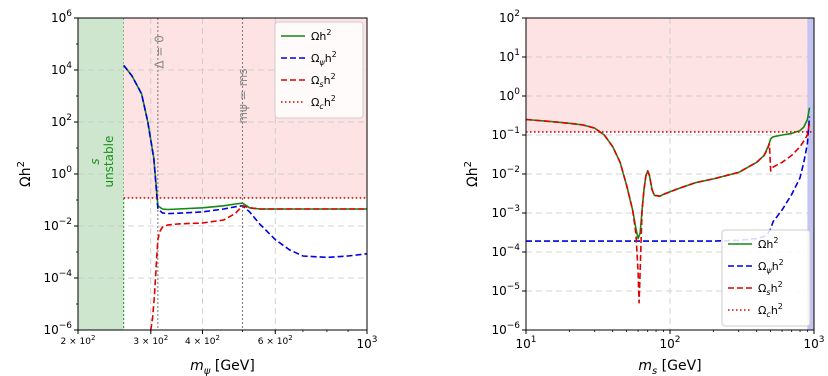 The image size is (828, 376). What do you see at coordinates (69, 66) in the screenshot?
I see `y-tick-exp: 4` at bounding box center [69, 66].